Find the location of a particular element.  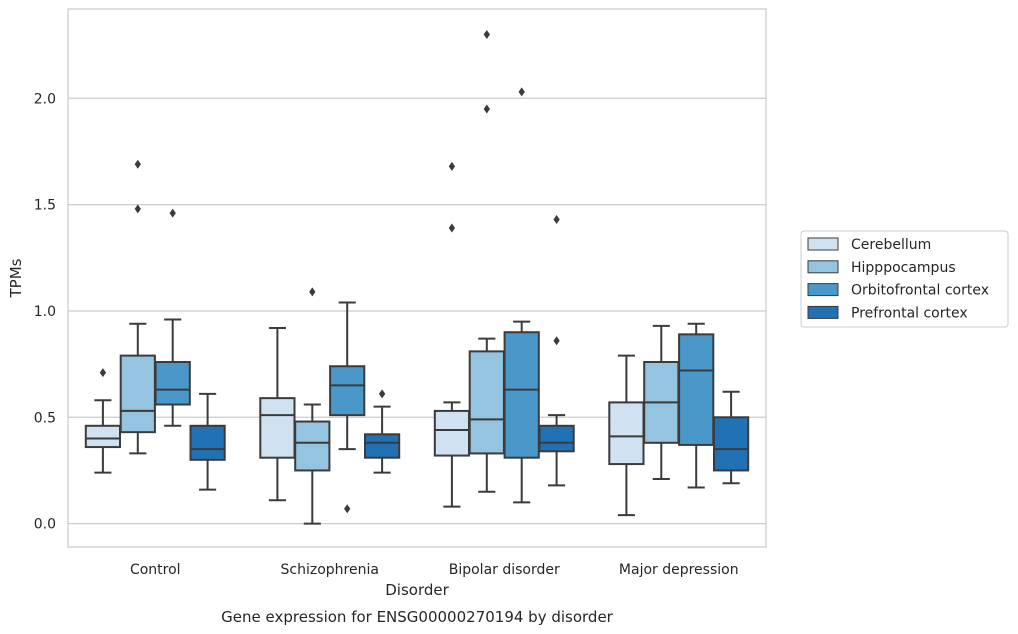

box-prefrontal-cortex-control is located at coordinates (207, 441).